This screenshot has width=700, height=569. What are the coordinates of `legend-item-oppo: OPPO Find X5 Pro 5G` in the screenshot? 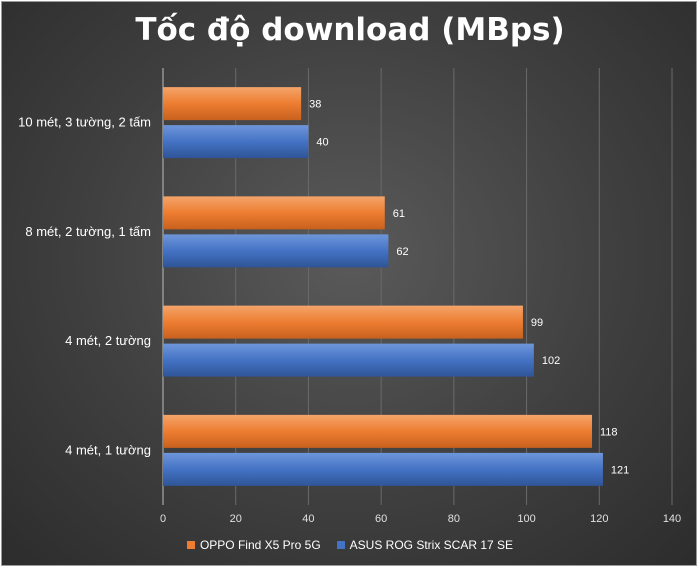 It's located at (253, 545).